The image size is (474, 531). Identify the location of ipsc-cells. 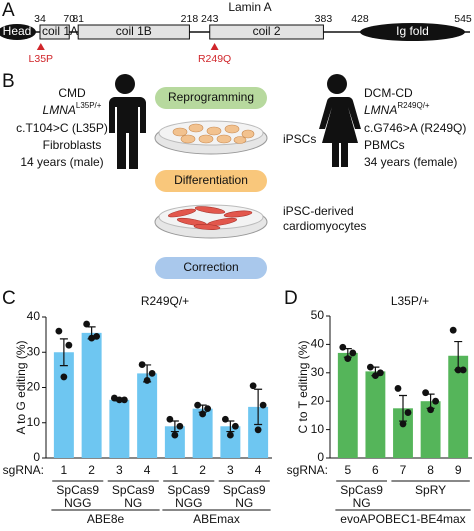
(213, 133).